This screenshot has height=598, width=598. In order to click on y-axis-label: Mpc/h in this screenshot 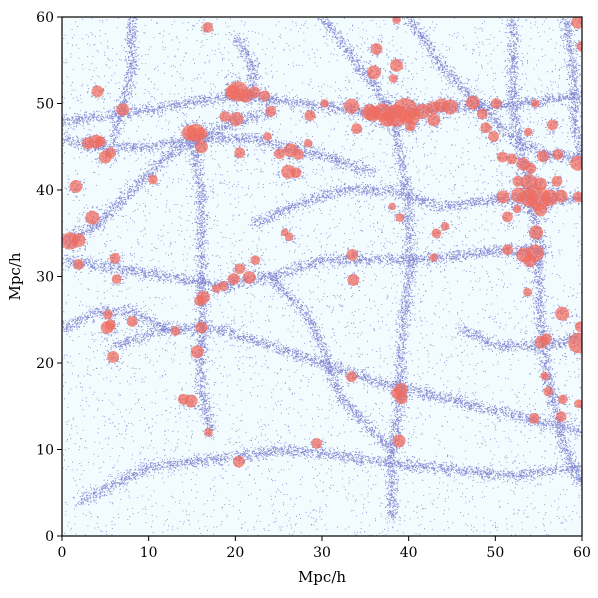, I will do `click(15, 276)`.